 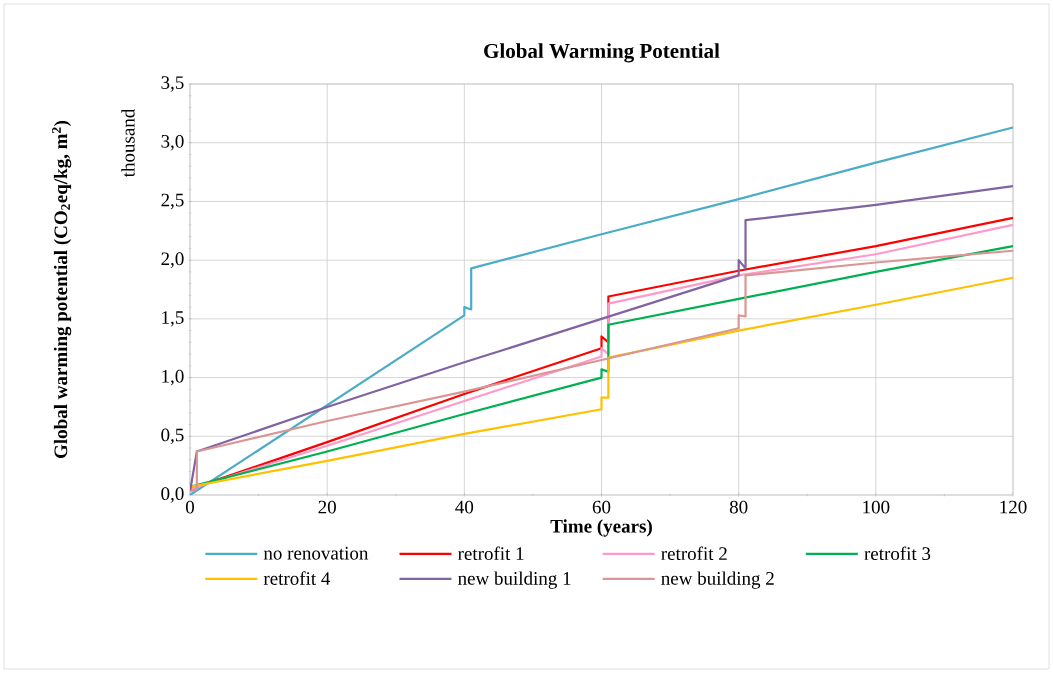 I want to click on y-tick-label: 1,0, so click(x=173, y=377).